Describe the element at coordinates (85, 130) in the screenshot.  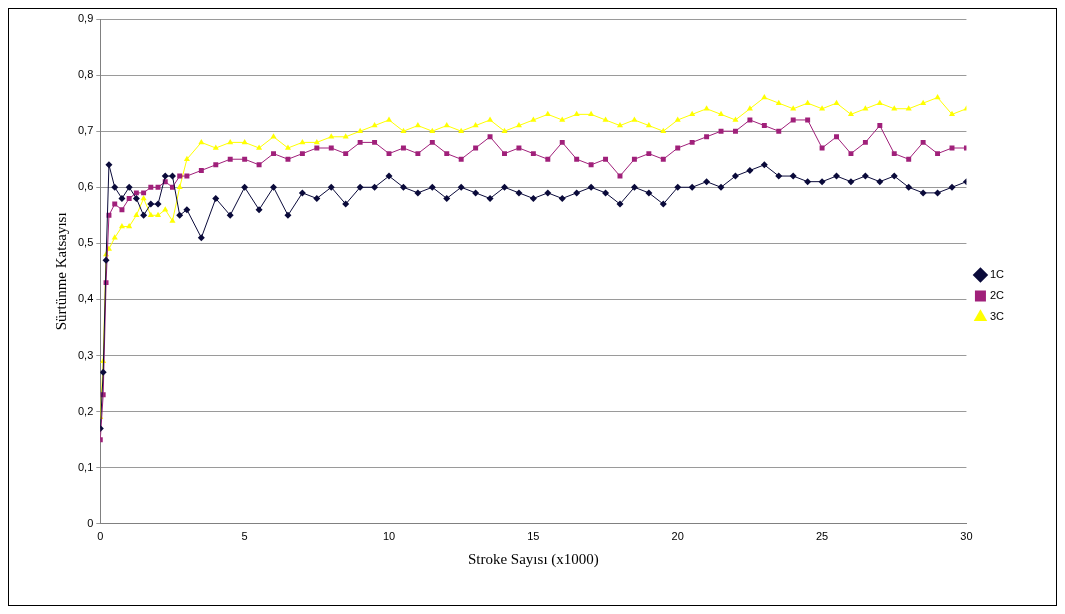
I see `y-tick-label: 0,7` at that location.